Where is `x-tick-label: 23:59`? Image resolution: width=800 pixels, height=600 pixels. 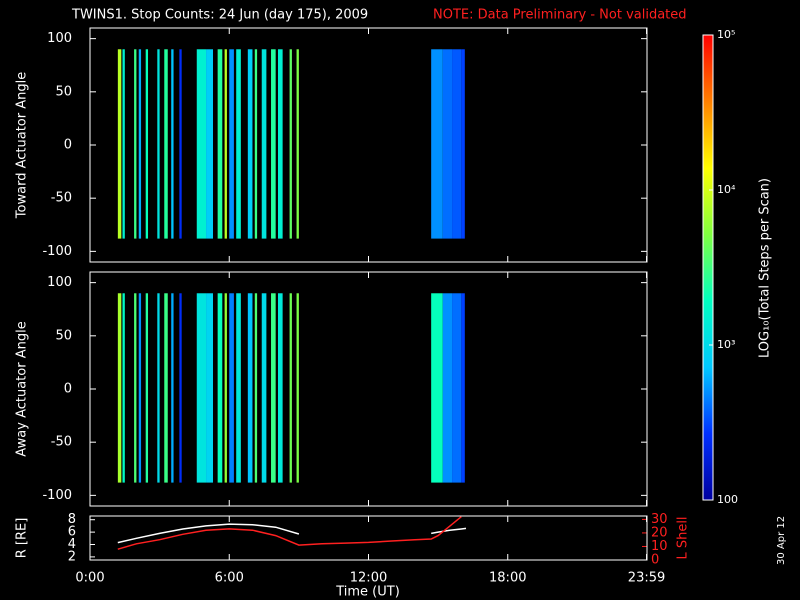
x-tick-label: 23:59 is located at coordinates (646, 578).